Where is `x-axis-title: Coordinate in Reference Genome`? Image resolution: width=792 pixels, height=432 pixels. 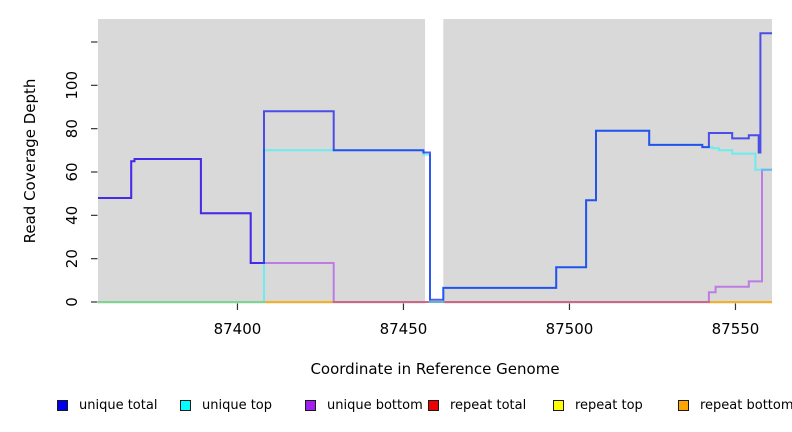
x-axis-title: Coordinate in Reference Genome is located at coordinates (435, 369).